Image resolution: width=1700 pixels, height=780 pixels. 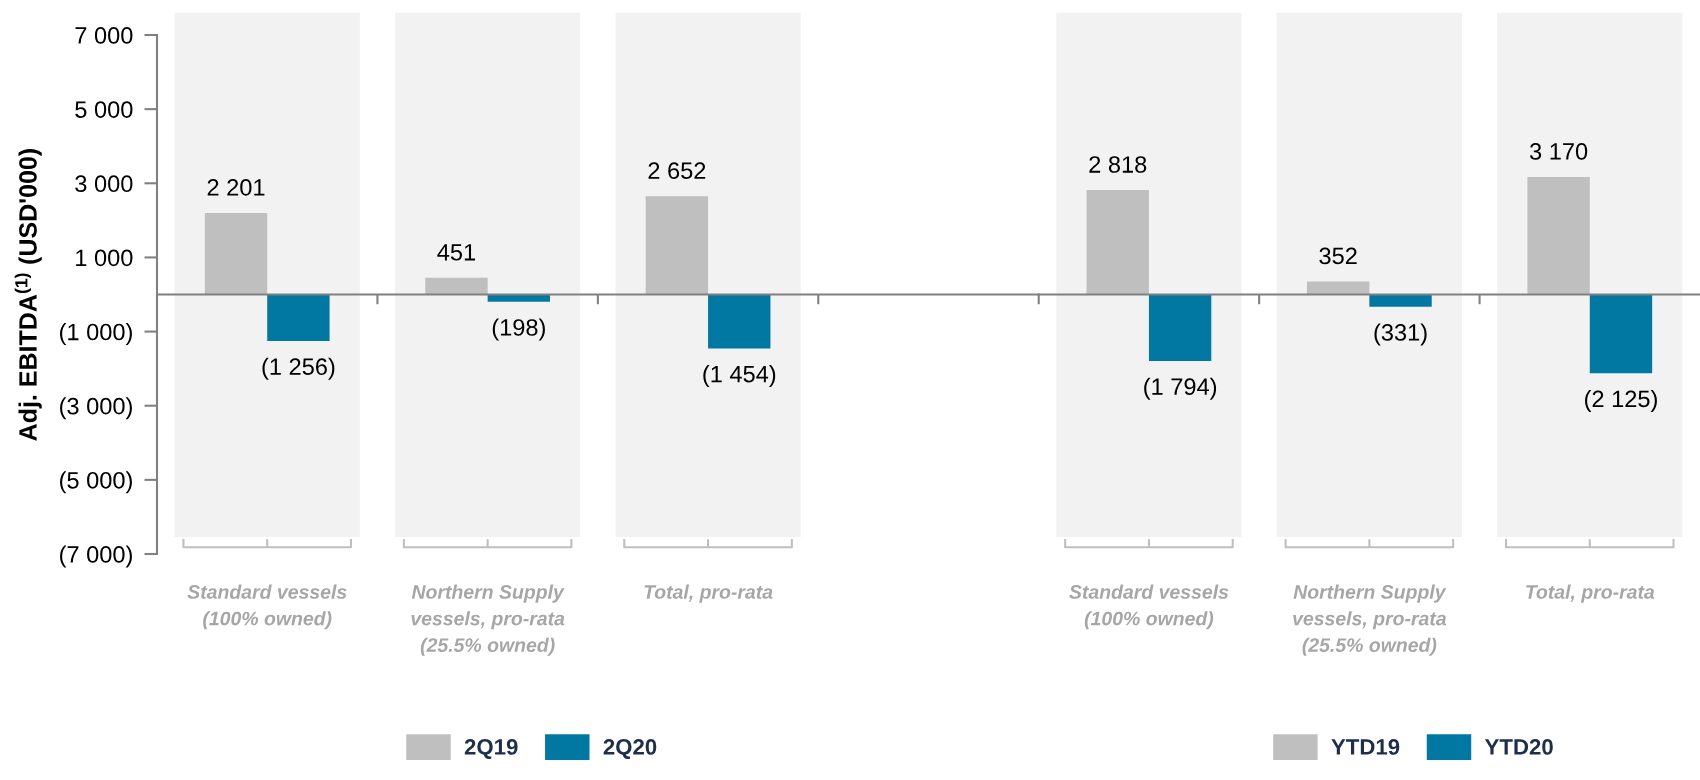 What do you see at coordinates (96, 556) in the screenshot?
I see `y-tick-label: (7 000)` at bounding box center [96, 556].